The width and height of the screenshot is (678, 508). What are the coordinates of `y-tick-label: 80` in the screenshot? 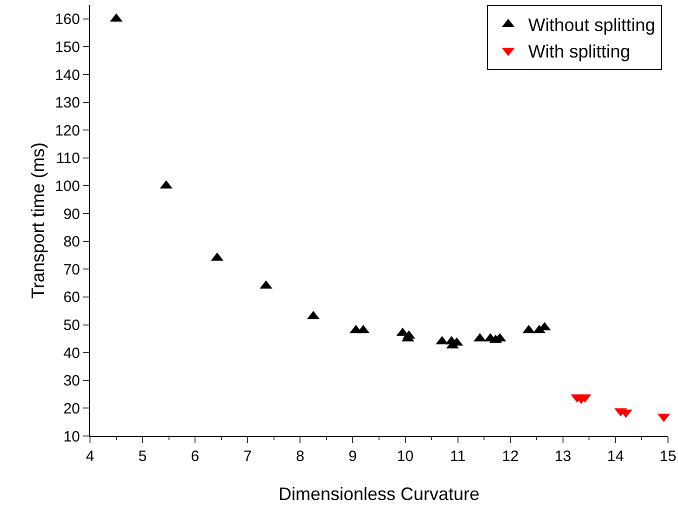 It's located at (71, 242).